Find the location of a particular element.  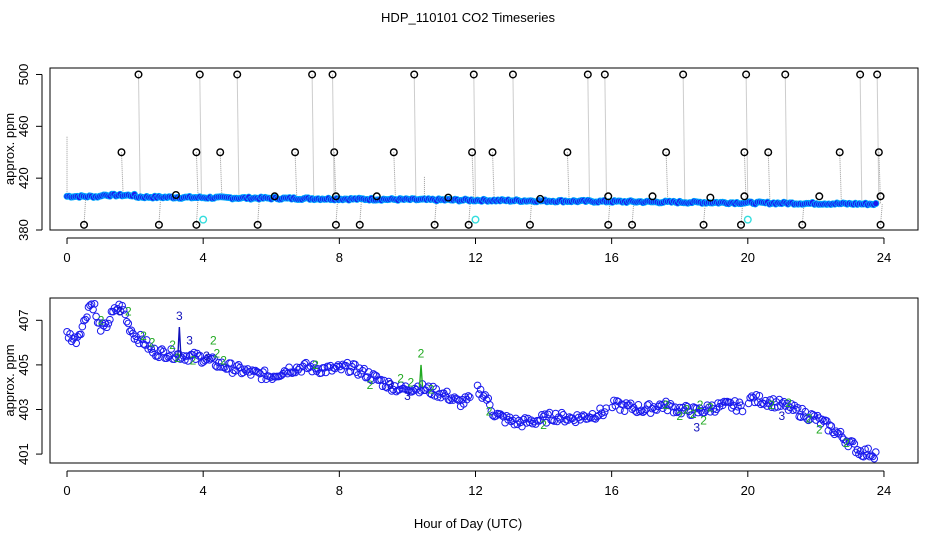

x-tick-label: 4 is located at coordinates (203, 257).